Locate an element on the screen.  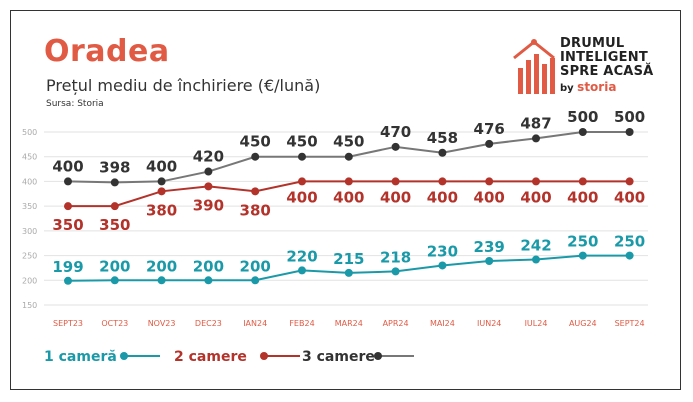
data-label: 199 is located at coordinates (67, 267).